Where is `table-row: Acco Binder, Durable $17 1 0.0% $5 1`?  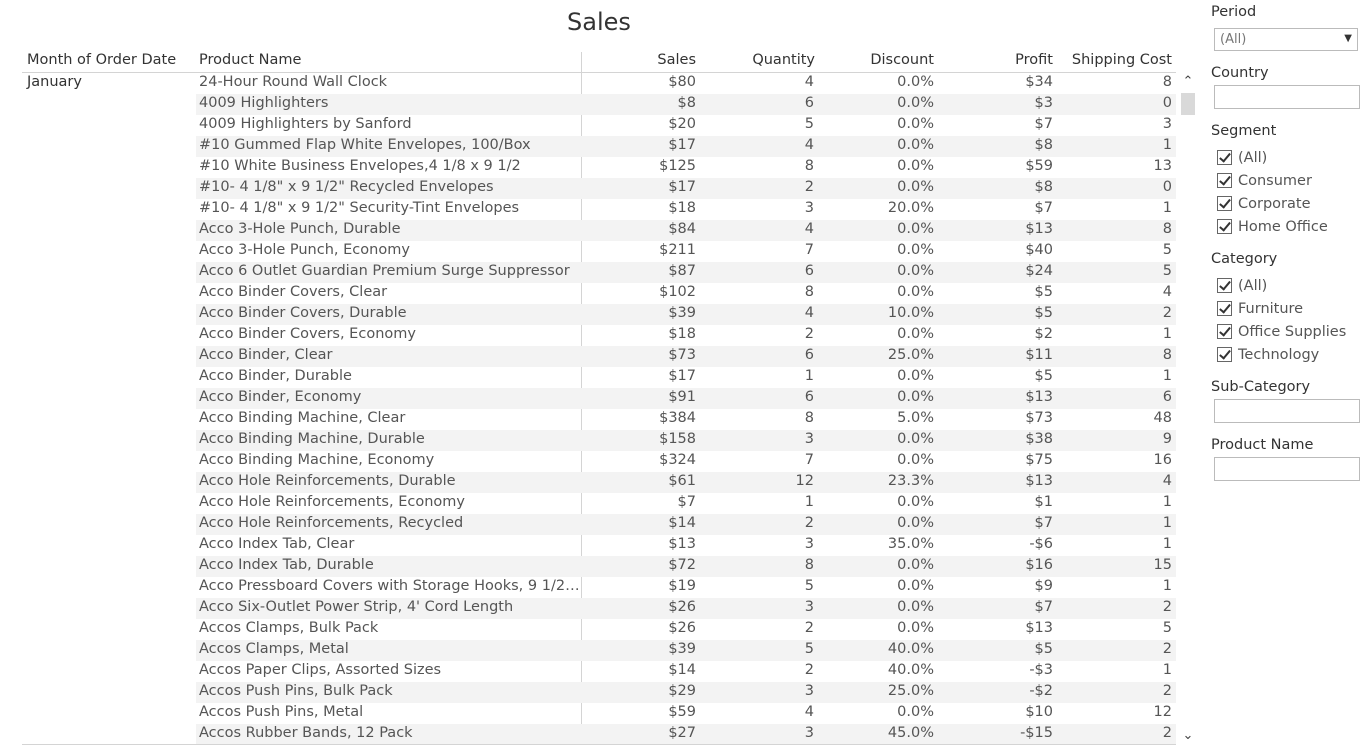 table-row: Acco Binder, Durable $17 1 0.0% $5 1 is located at coordinates (686, 377).